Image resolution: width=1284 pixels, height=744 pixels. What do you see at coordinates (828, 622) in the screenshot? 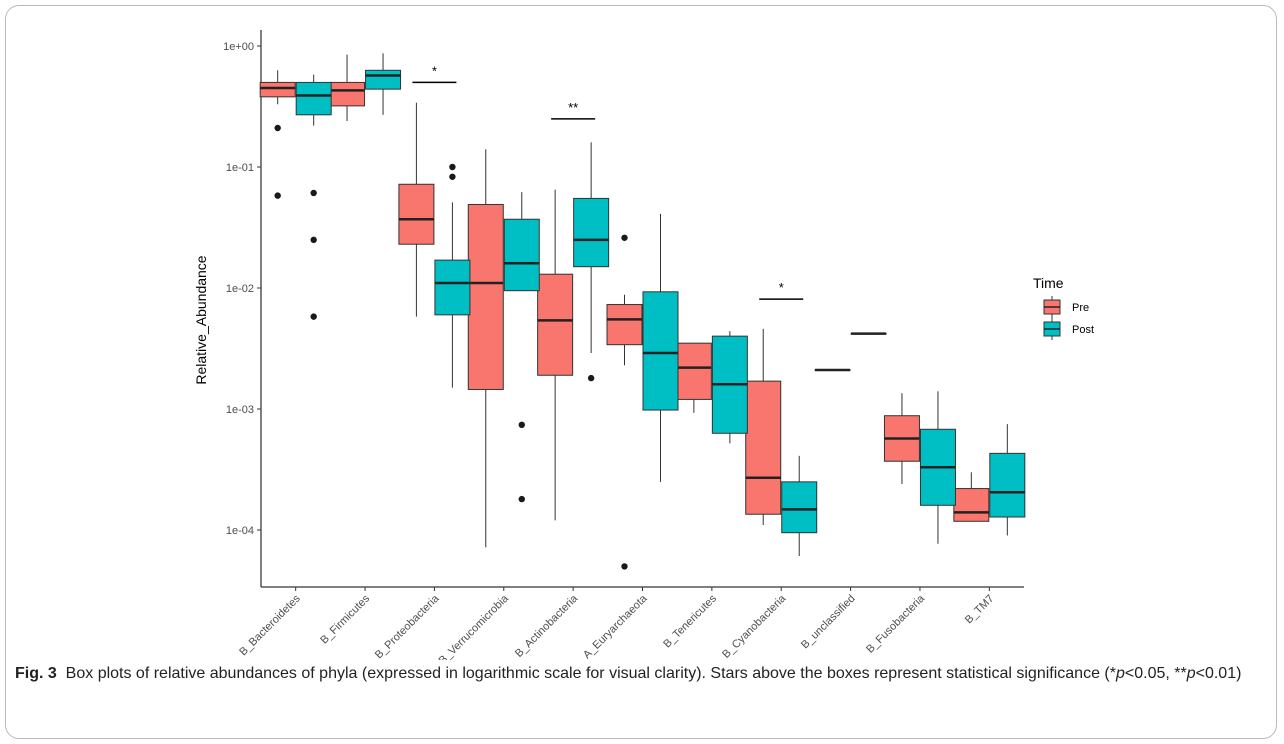
I see `x-tick-label: B_unclassified` at bounding box center [828, 622].